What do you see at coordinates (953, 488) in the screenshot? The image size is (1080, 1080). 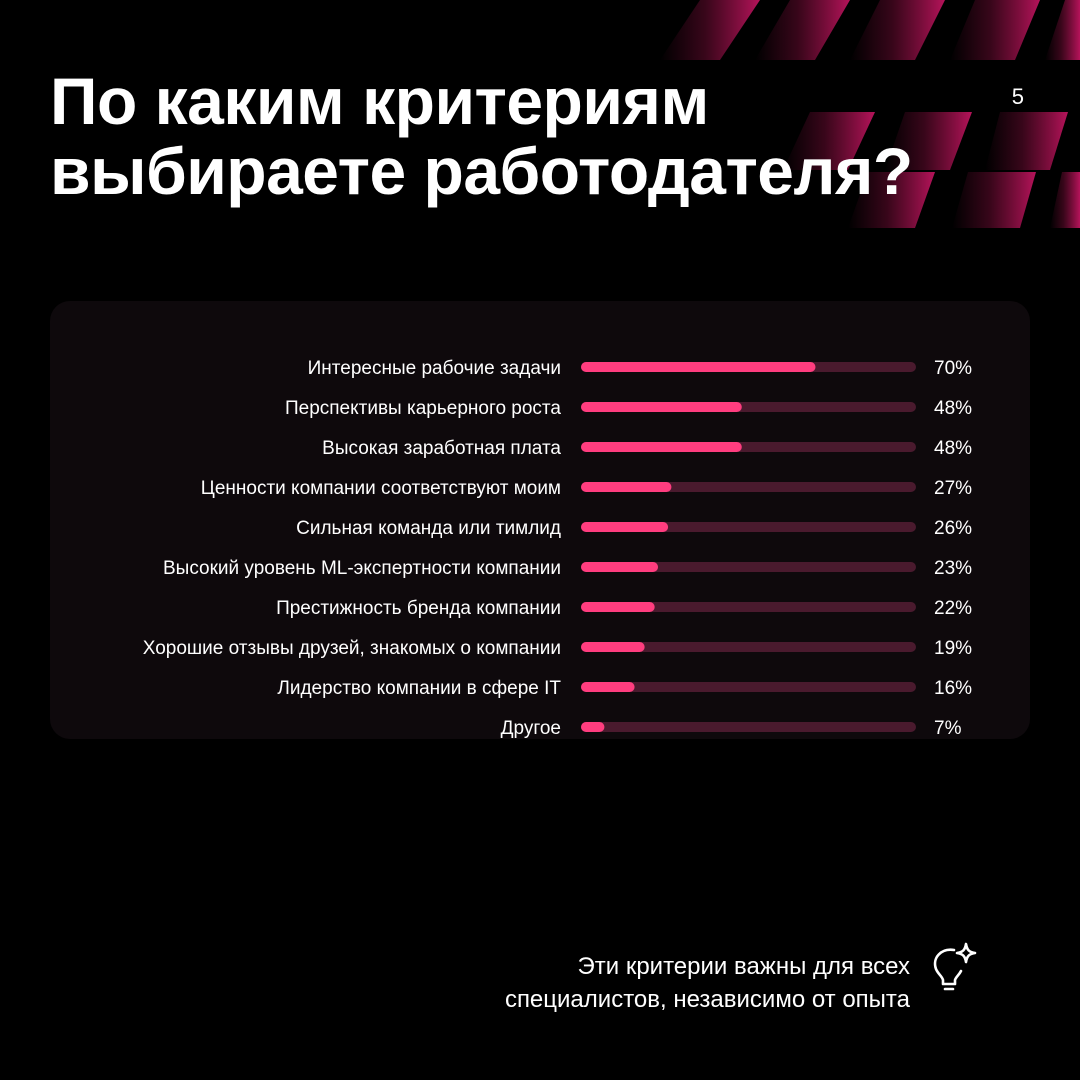 I see `value-label: 27%` at bounding box center [953, 488].